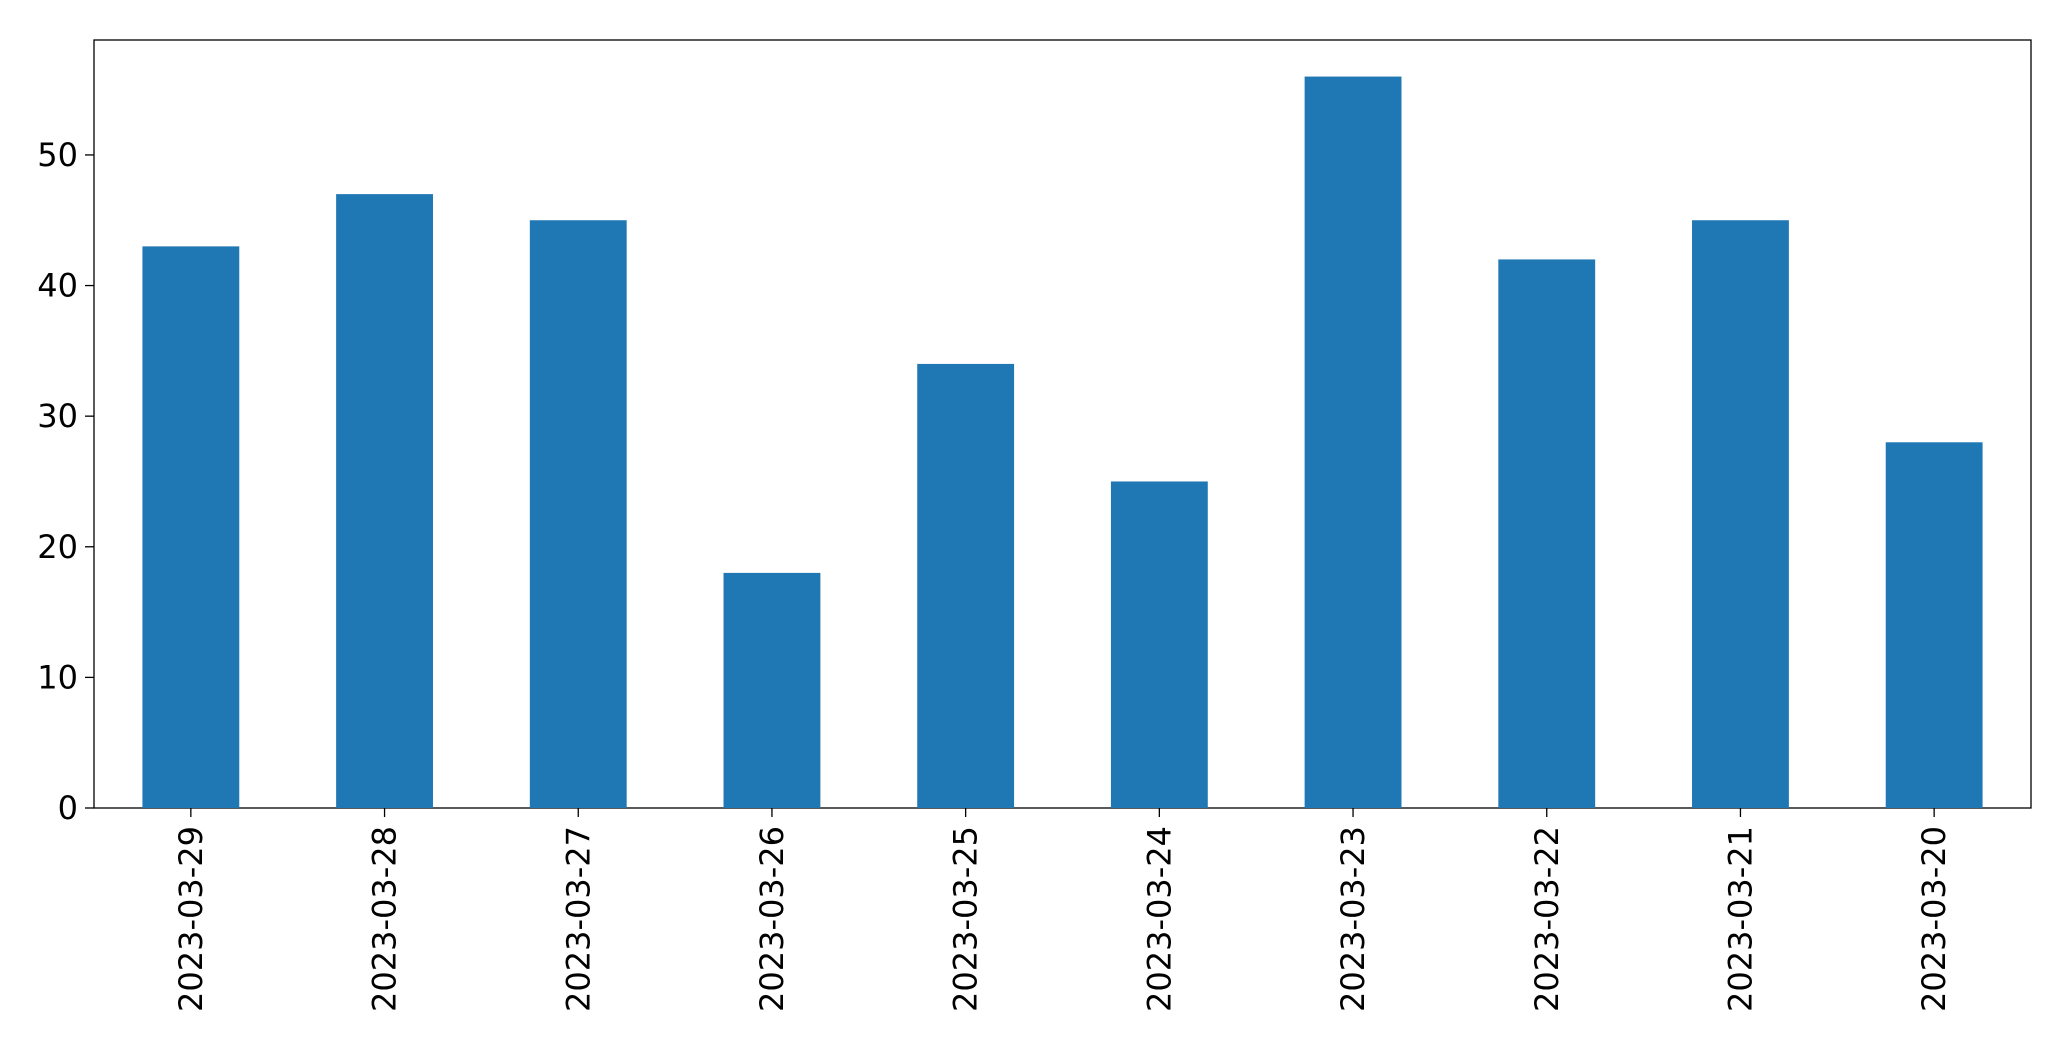 The height and width of the screenshot is (1061, 2071). What do you see at coordinates (57, 547) in the screenshot?
I see `y-tick-label: 20` at bounding box center [57, 547].